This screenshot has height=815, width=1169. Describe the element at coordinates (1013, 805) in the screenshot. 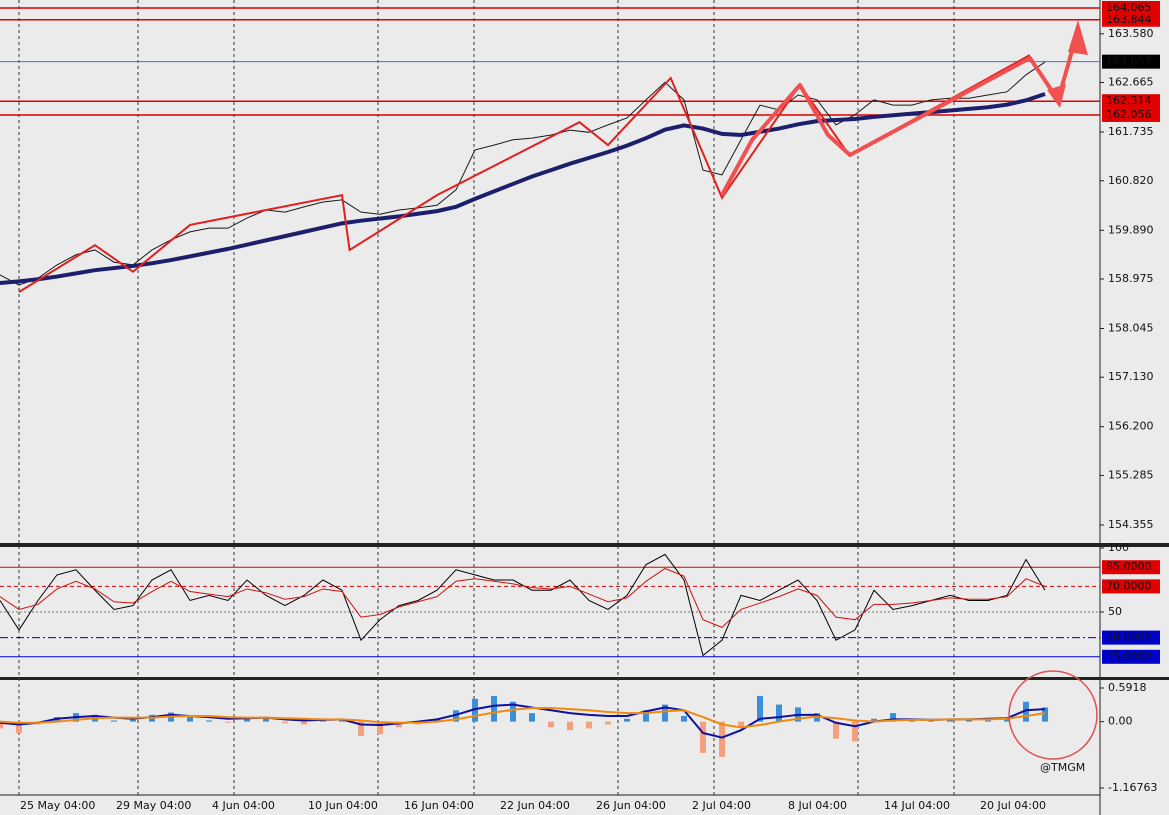

I see `x-tick-label: 20 Jul 04:00` at that location.